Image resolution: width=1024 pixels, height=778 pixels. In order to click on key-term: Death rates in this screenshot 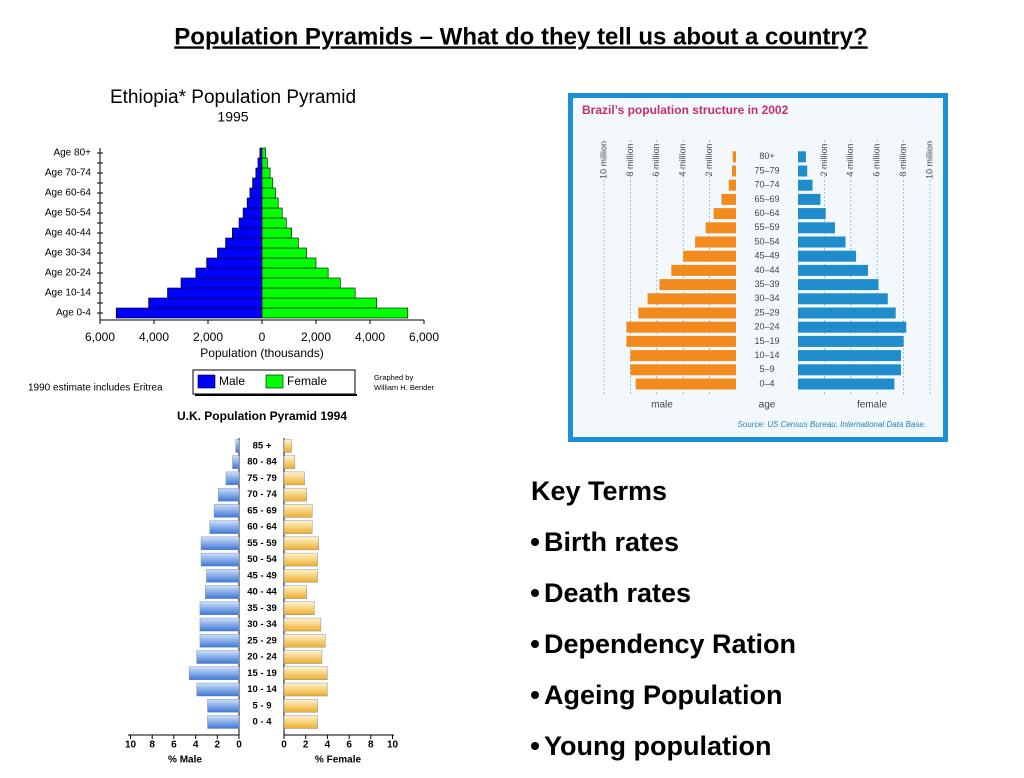, I will do `click(663, 599)`.